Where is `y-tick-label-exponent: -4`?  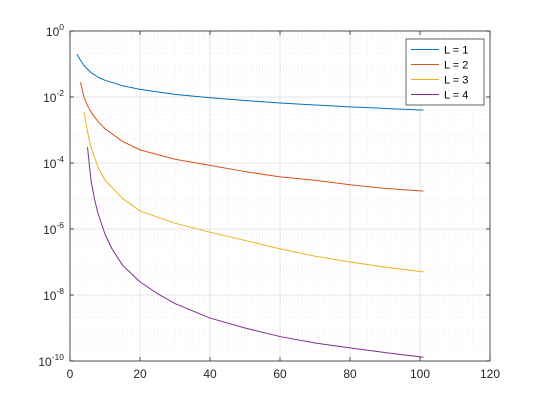
y-tick-label-exponent: -4 is located at coordinates (60, 159).